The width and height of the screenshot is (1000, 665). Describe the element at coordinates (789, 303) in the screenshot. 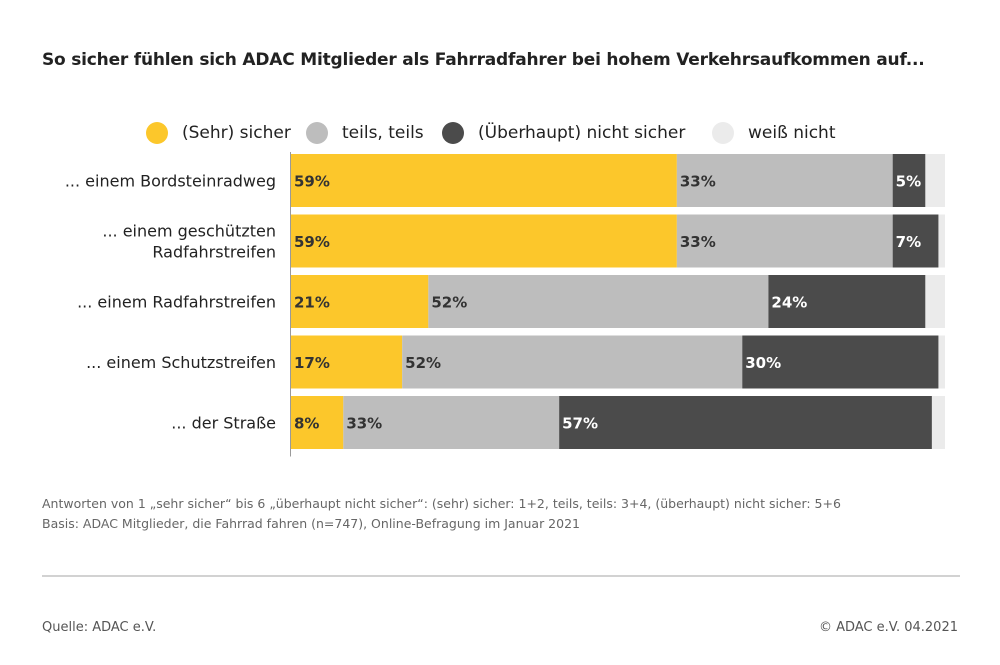

I see `data-label-überhaupt-nicht-sicher-3: 24%` at that location.